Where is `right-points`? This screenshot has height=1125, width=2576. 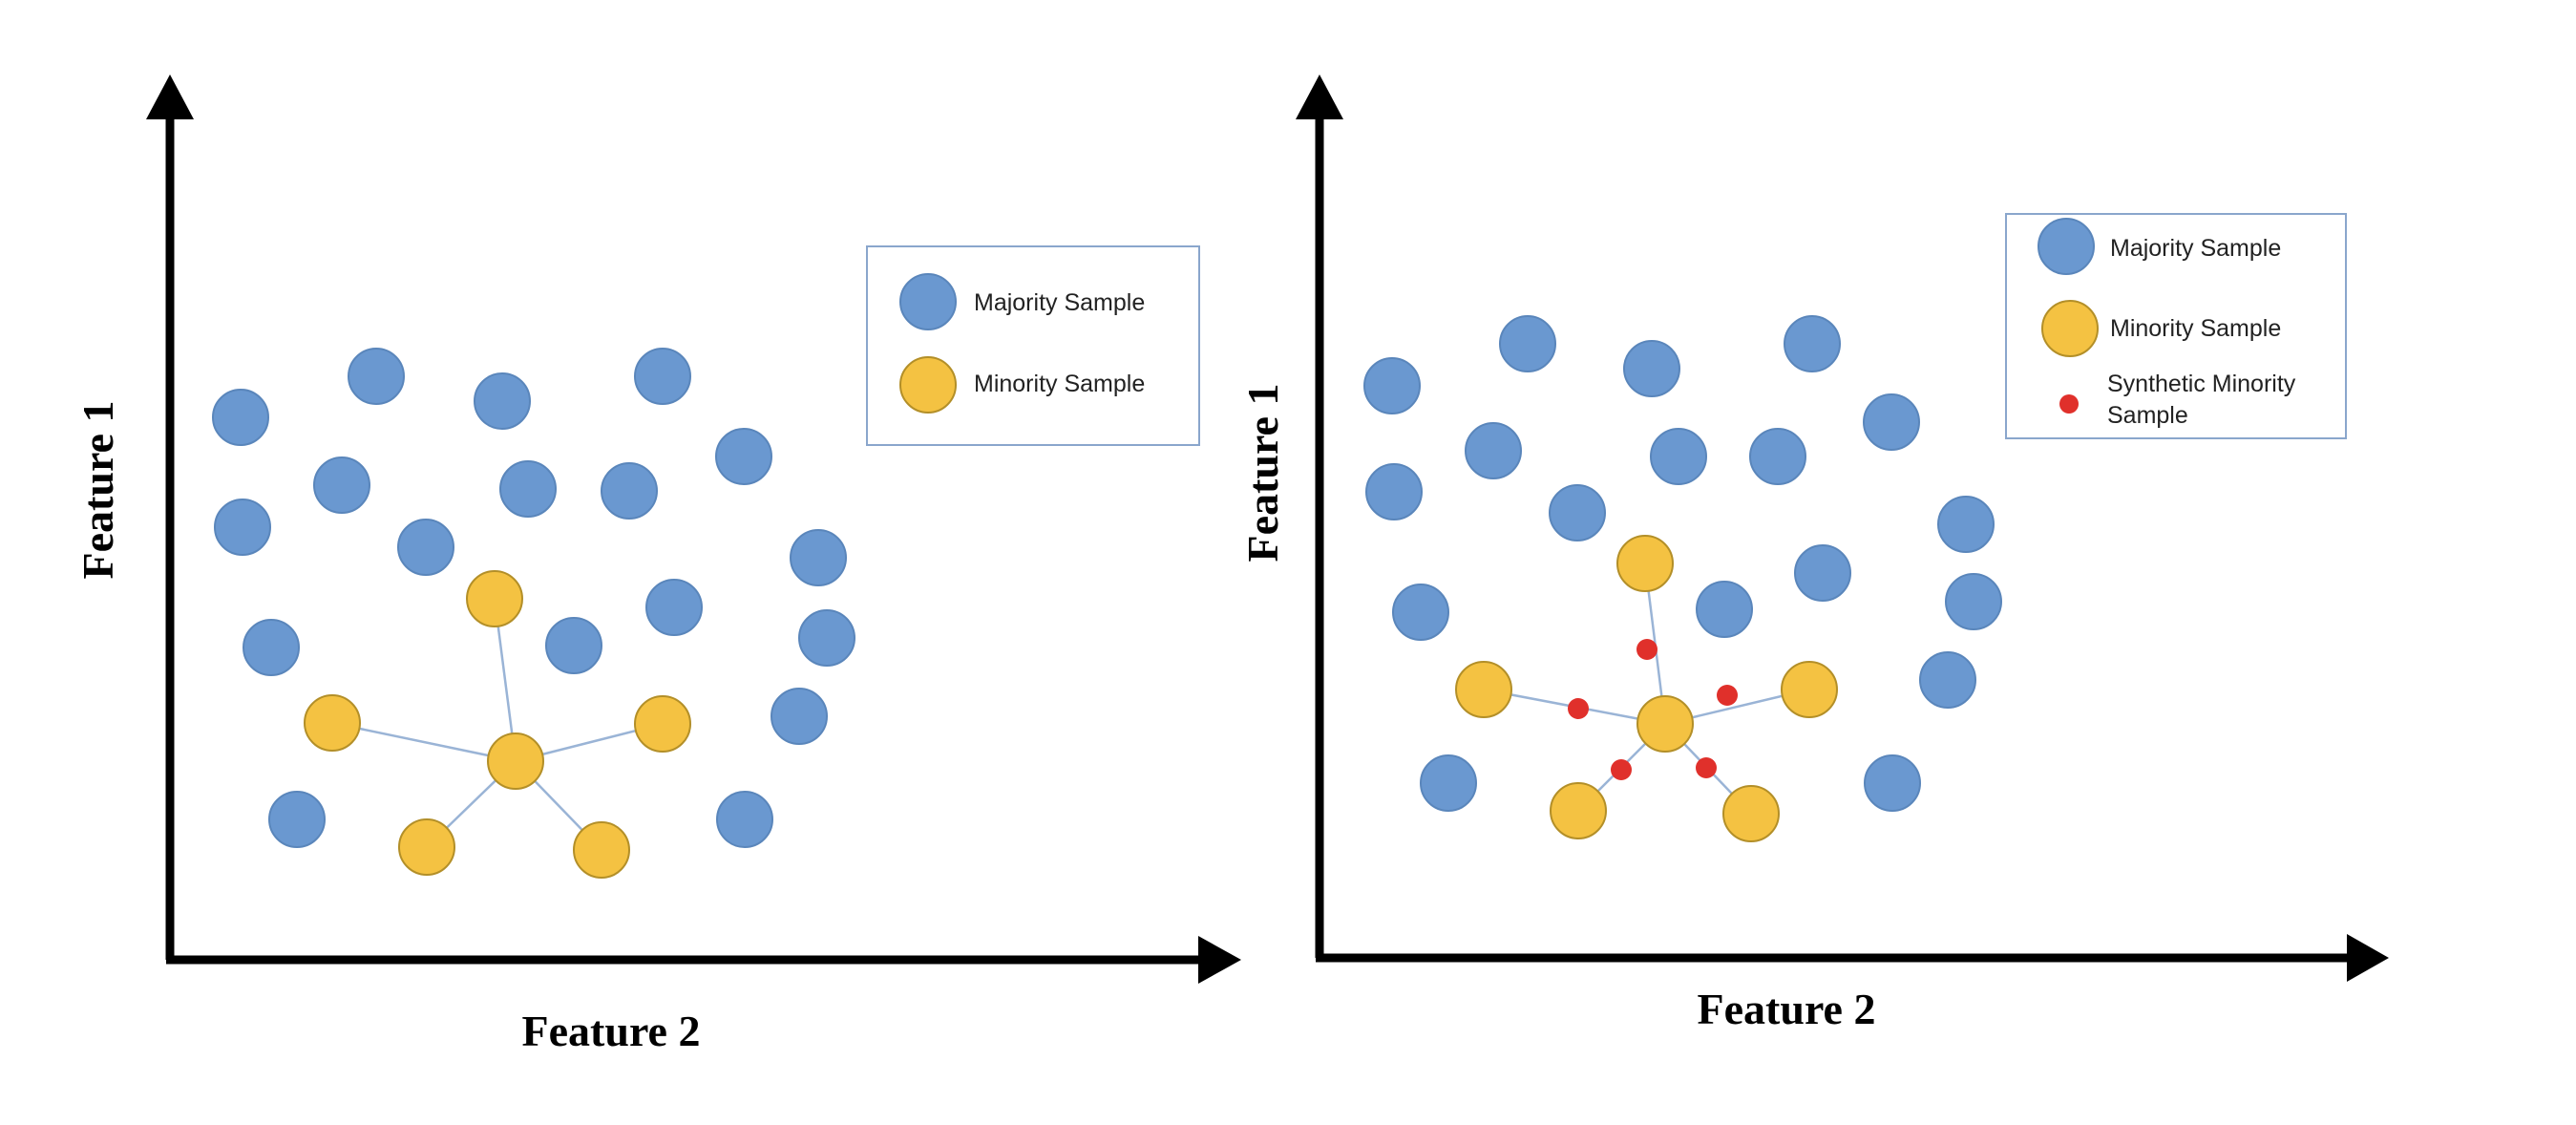
right-points is located at coordinates (1682, 578).